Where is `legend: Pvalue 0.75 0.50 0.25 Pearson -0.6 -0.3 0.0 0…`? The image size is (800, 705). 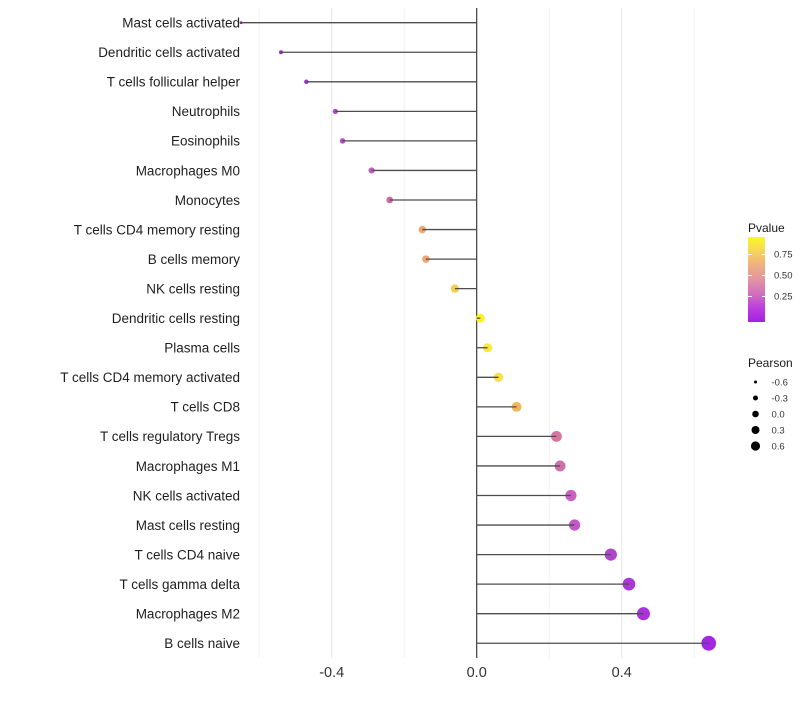
legend: Pvalue 0.75 0.50 0.25 Pearson -0.6 -0.3 0.0 0… is located at coordinates (772, 340).